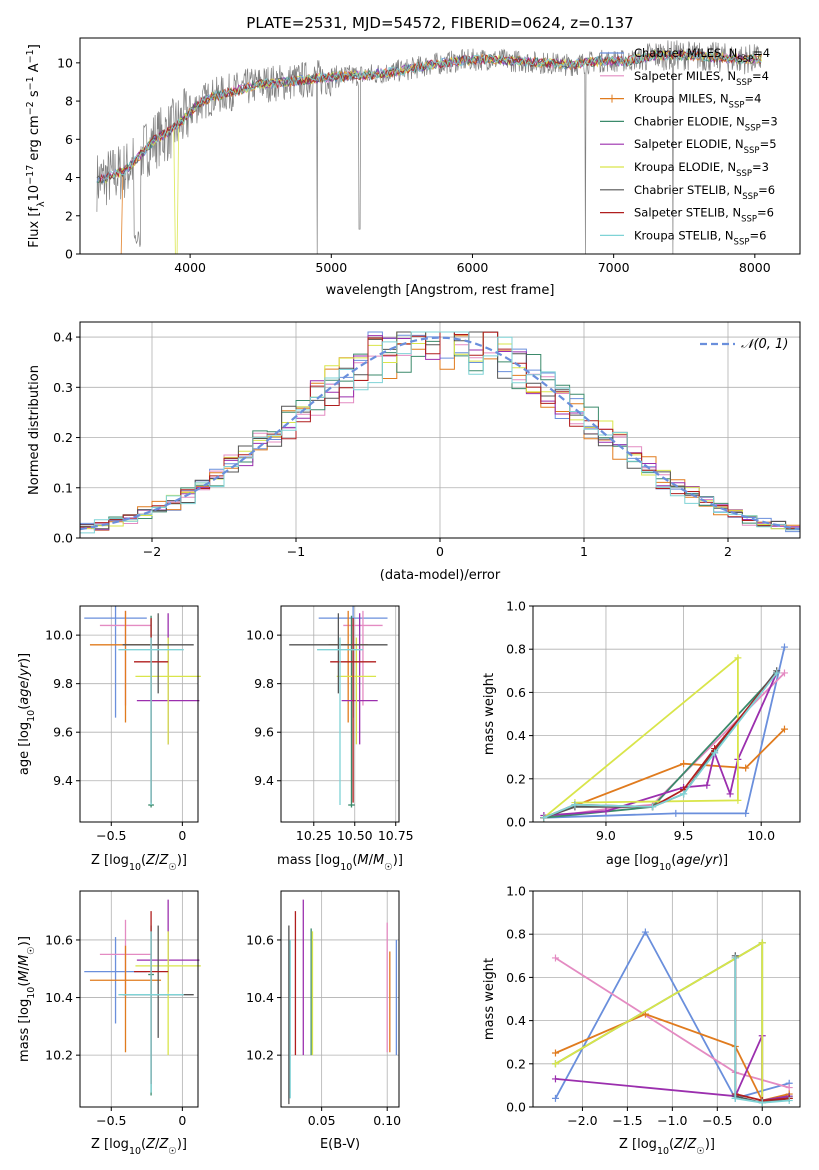 Image resolution: width=819 pixels, height=1170 pixels. What do you see at coordinates (516, 649) in the screenshot?
I see `y-tick-label: 0.8` at bounding box center [516, 649].